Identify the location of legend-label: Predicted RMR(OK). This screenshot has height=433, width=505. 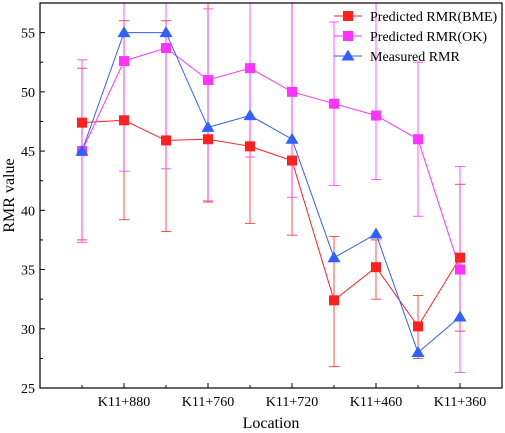
(428, 37).